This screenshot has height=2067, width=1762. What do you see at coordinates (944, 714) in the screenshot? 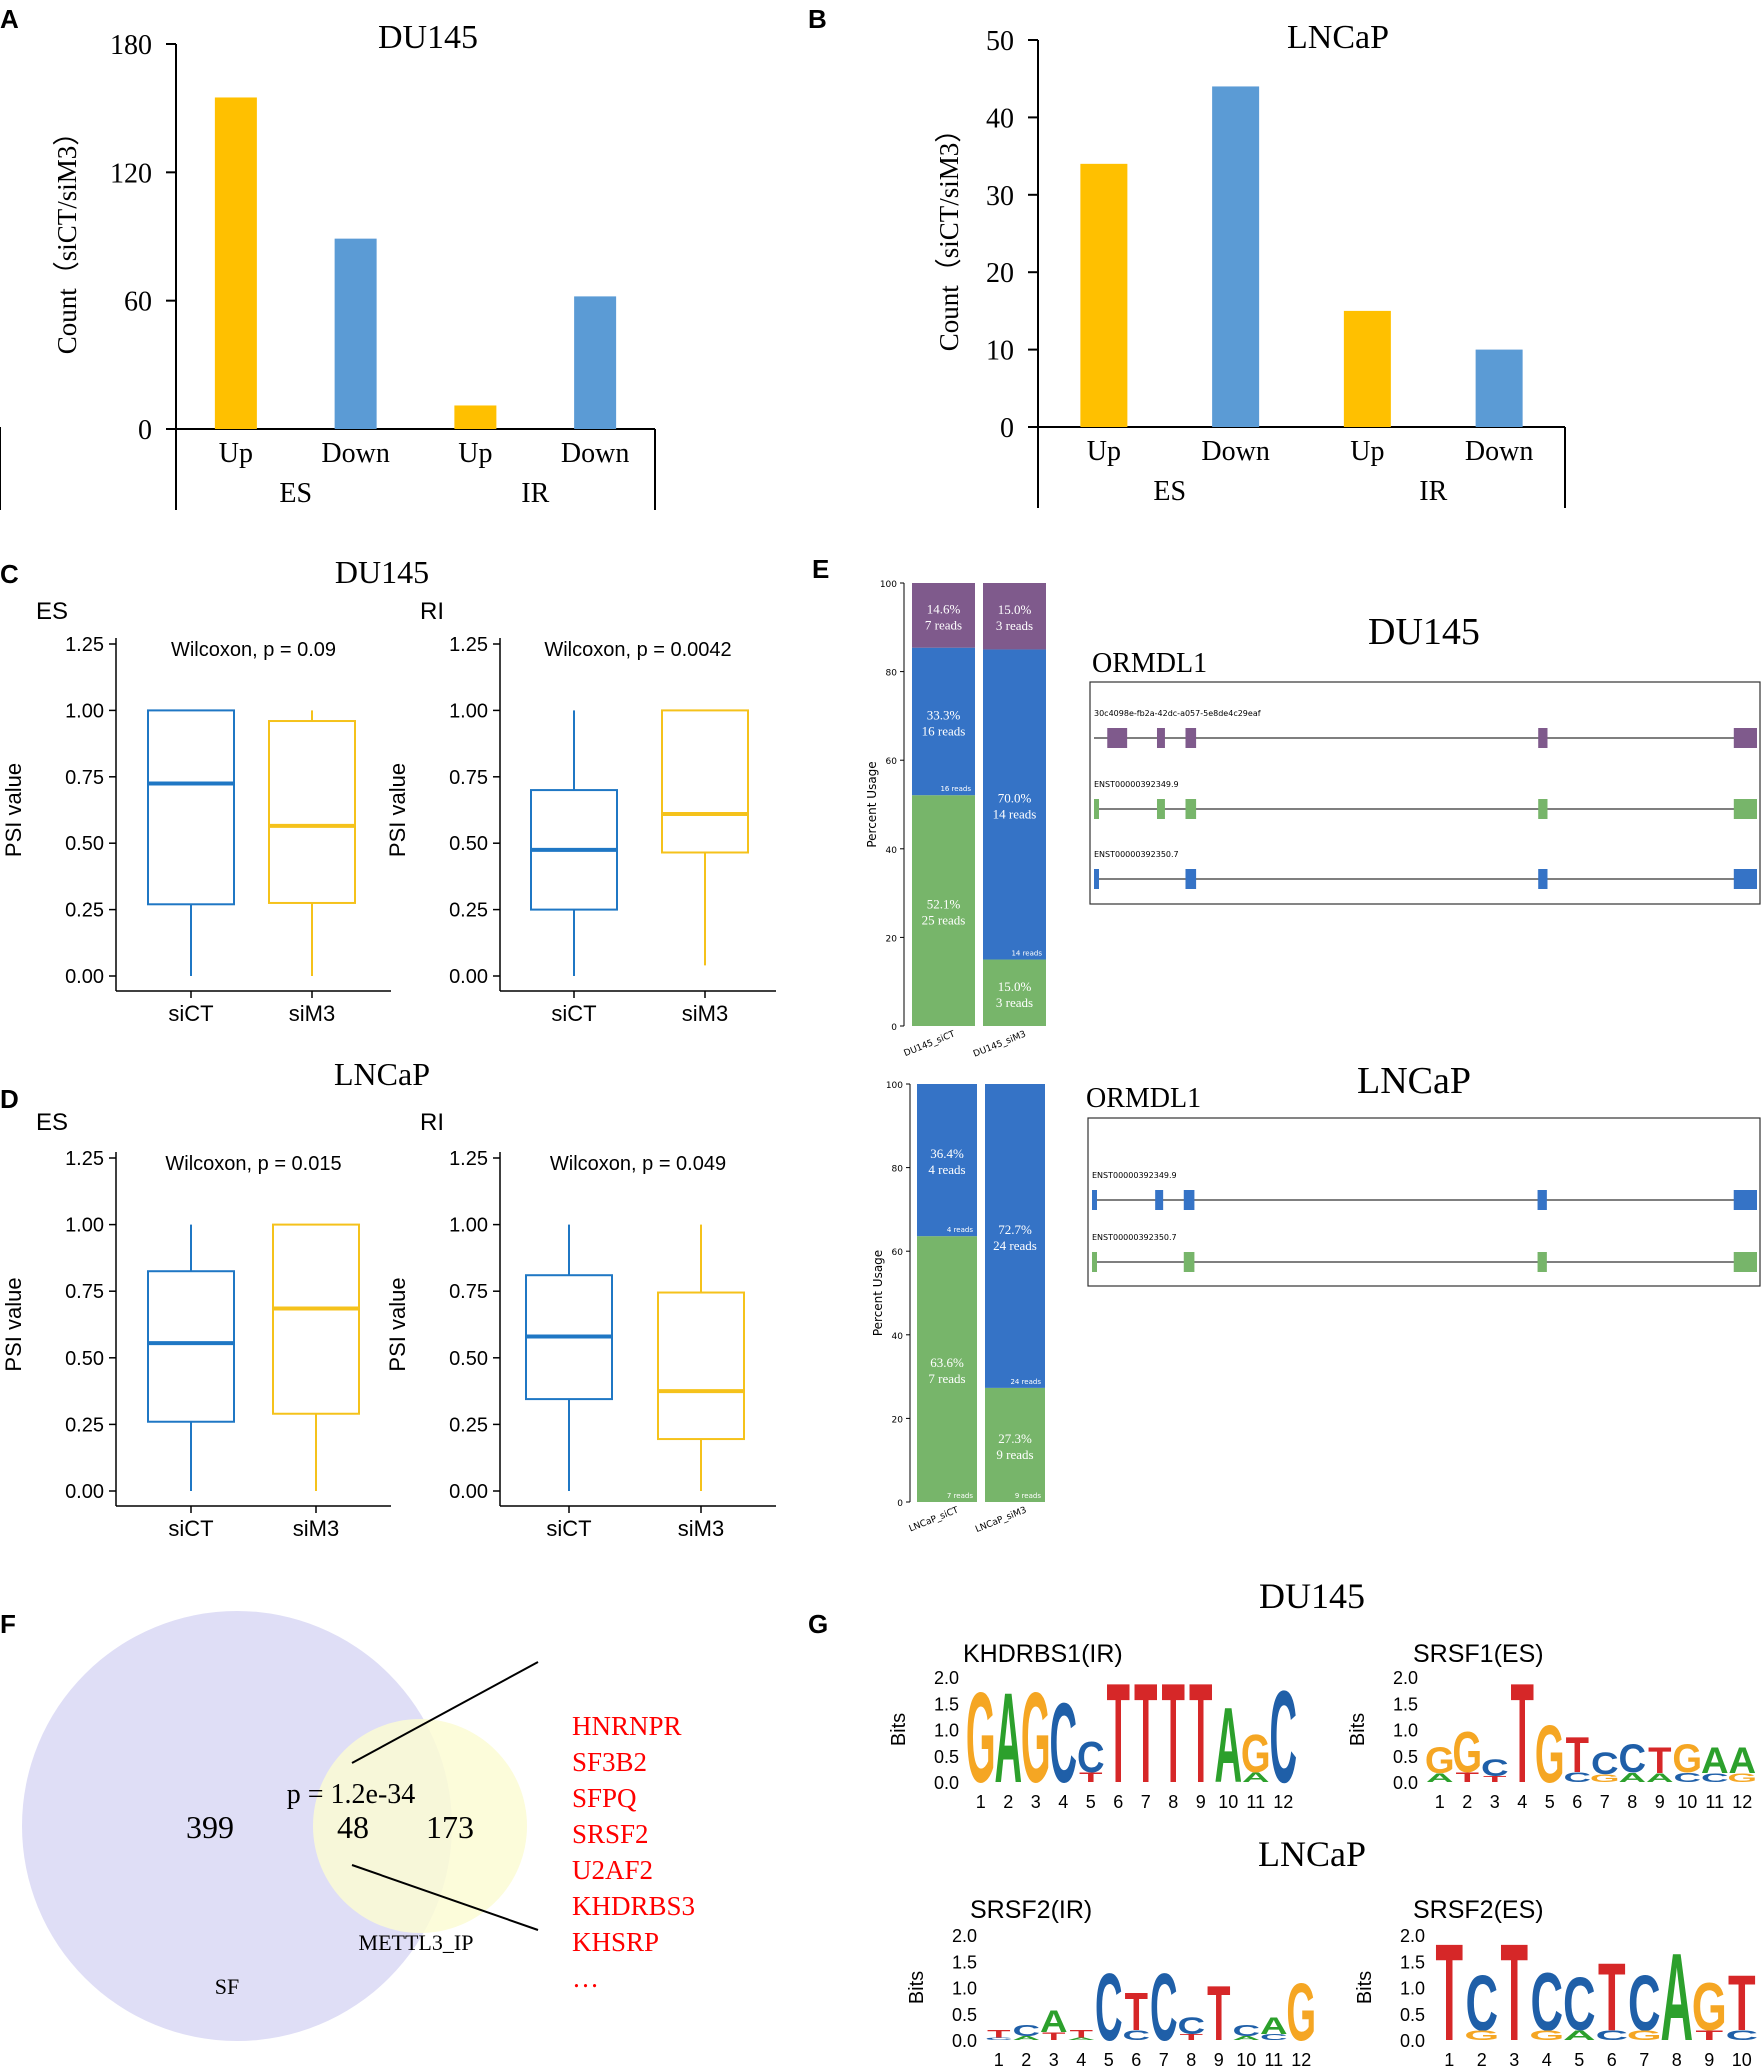
I see `segment-percent: 33.3%` at bounding box center [944, 714].